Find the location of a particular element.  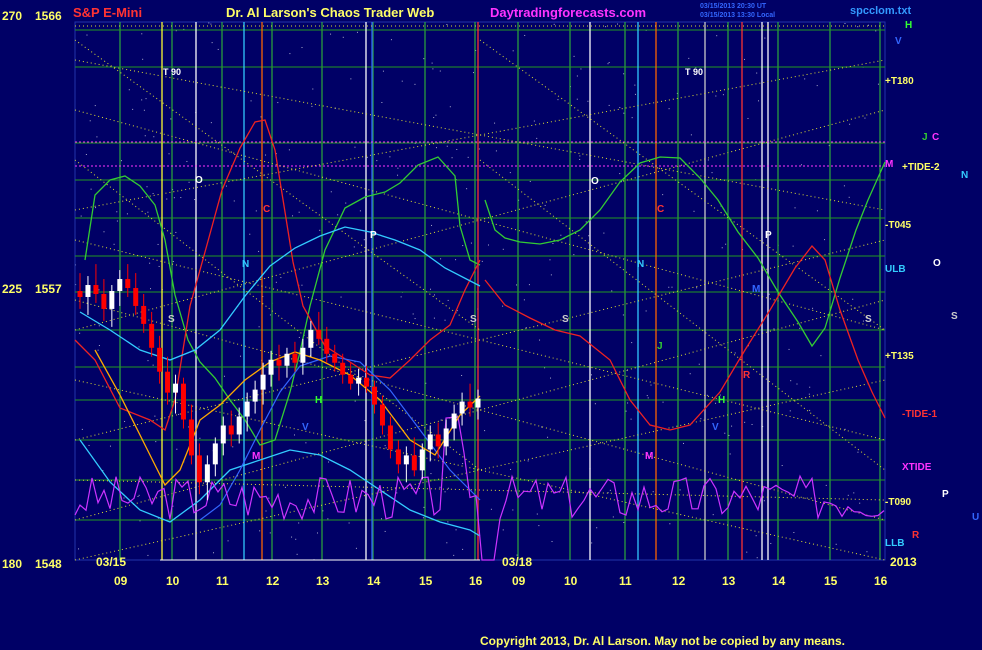

y-axis-top-price: 1566 is located at coordinates (48, 16).